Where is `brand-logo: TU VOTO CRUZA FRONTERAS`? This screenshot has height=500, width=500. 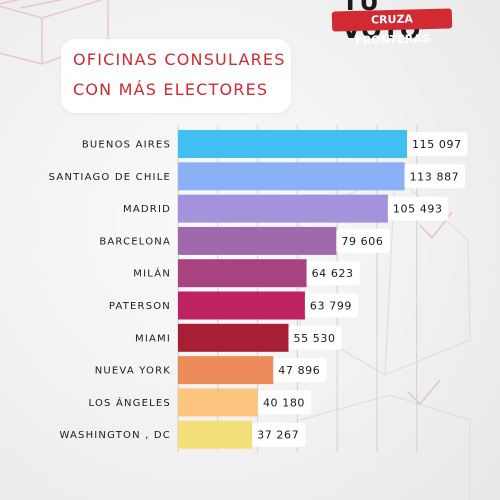
brand-logo: TU VOTO CRUZA FRONTERAS is located at coordinates (392, 23).